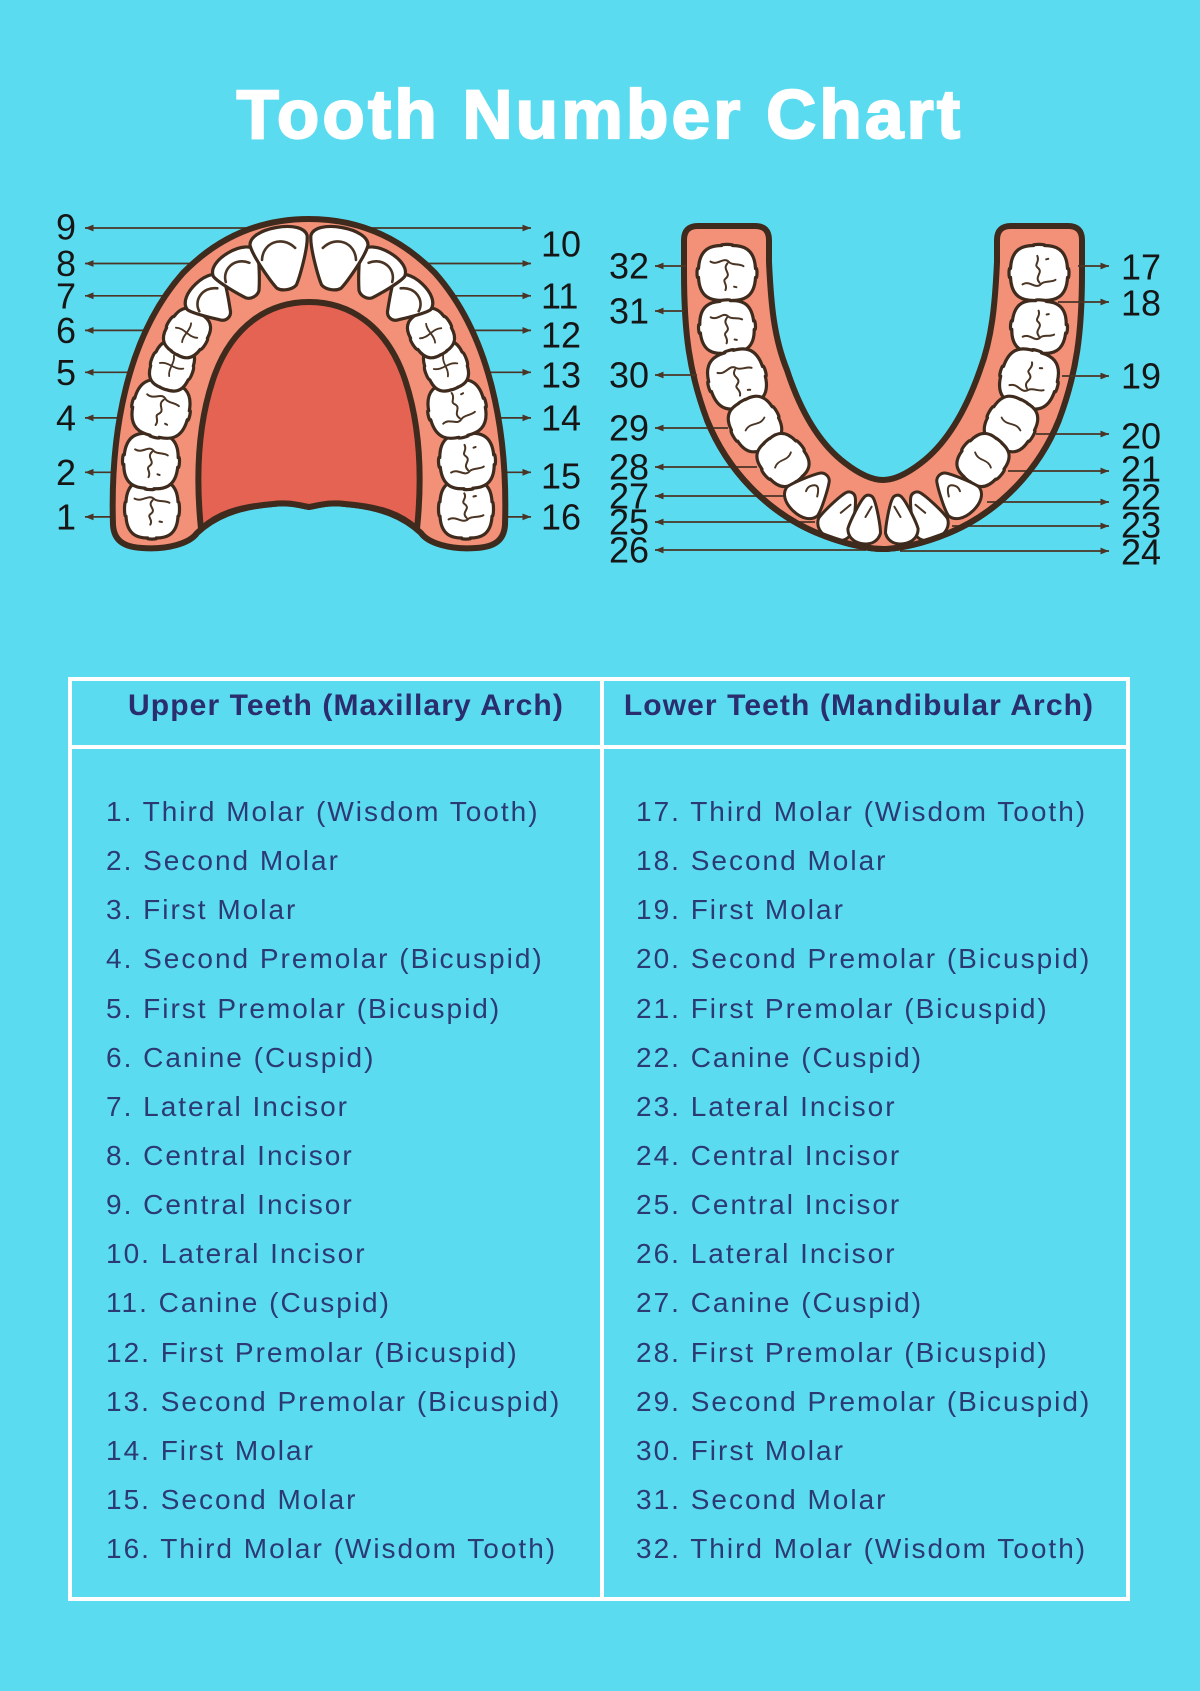 This screenshot has height=1691, width=1200. I want to click on svg-text: 19, so click(1141, 376).